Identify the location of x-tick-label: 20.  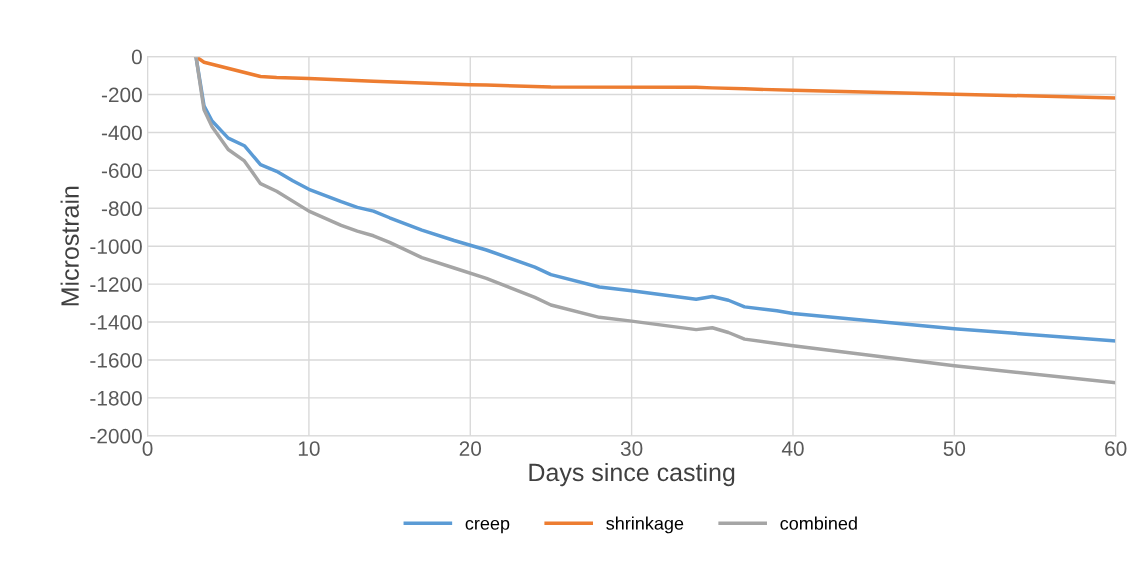
(470, 448).